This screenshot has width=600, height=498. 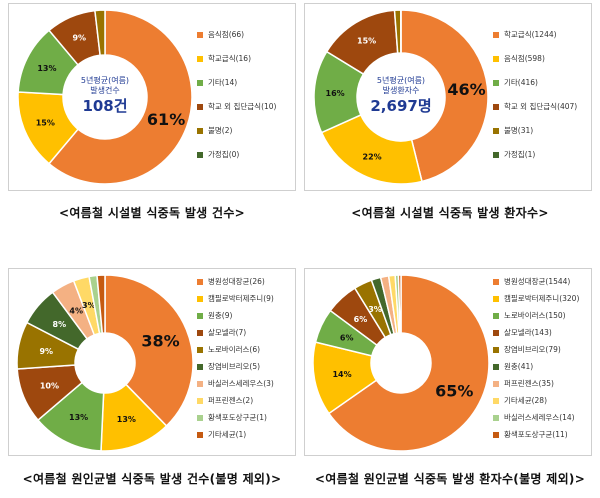 I want to click on legend-label: 음식점(66), so click(x=226, y=34).